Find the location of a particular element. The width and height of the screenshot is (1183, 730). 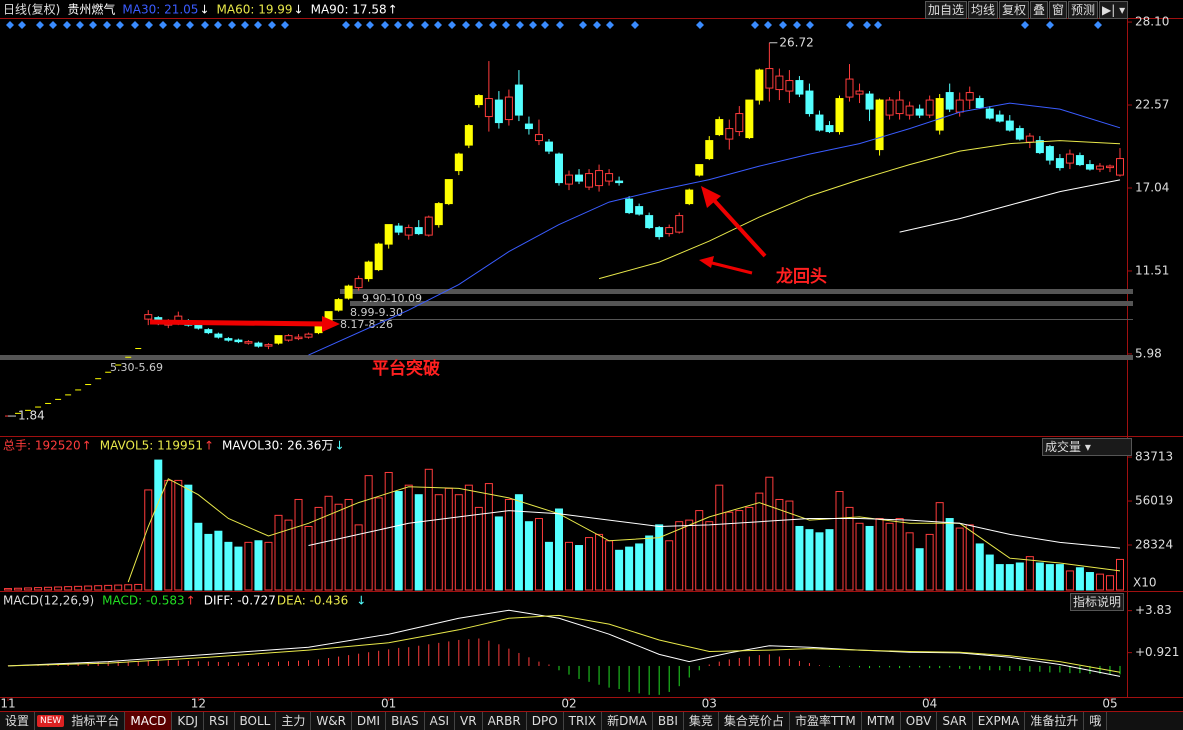

tab: 准备拉升 is located at coordinates (1055, 721).